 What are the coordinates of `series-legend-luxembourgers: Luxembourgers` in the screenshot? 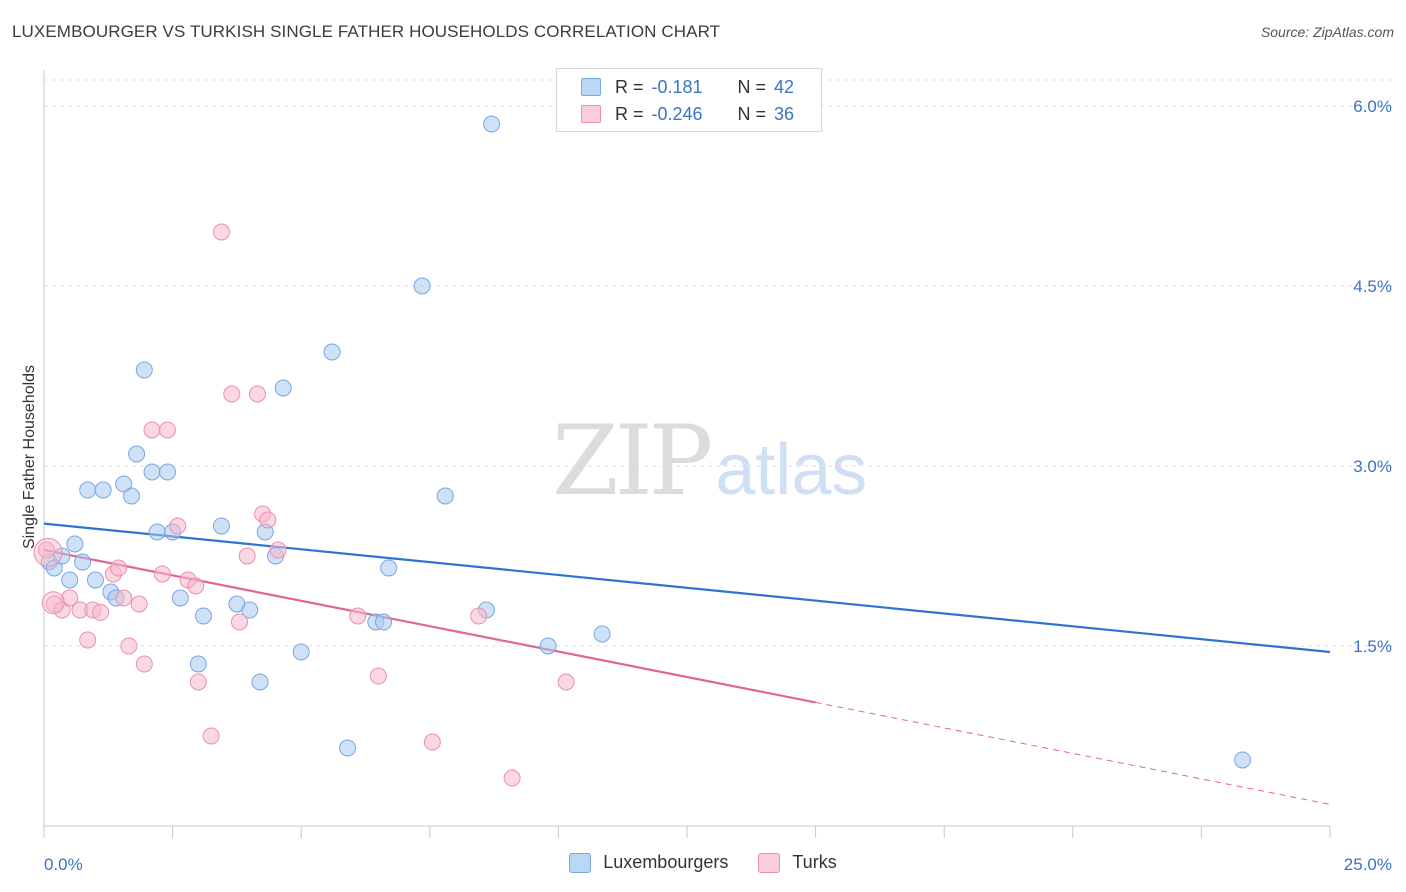 It's located at (648, 862).